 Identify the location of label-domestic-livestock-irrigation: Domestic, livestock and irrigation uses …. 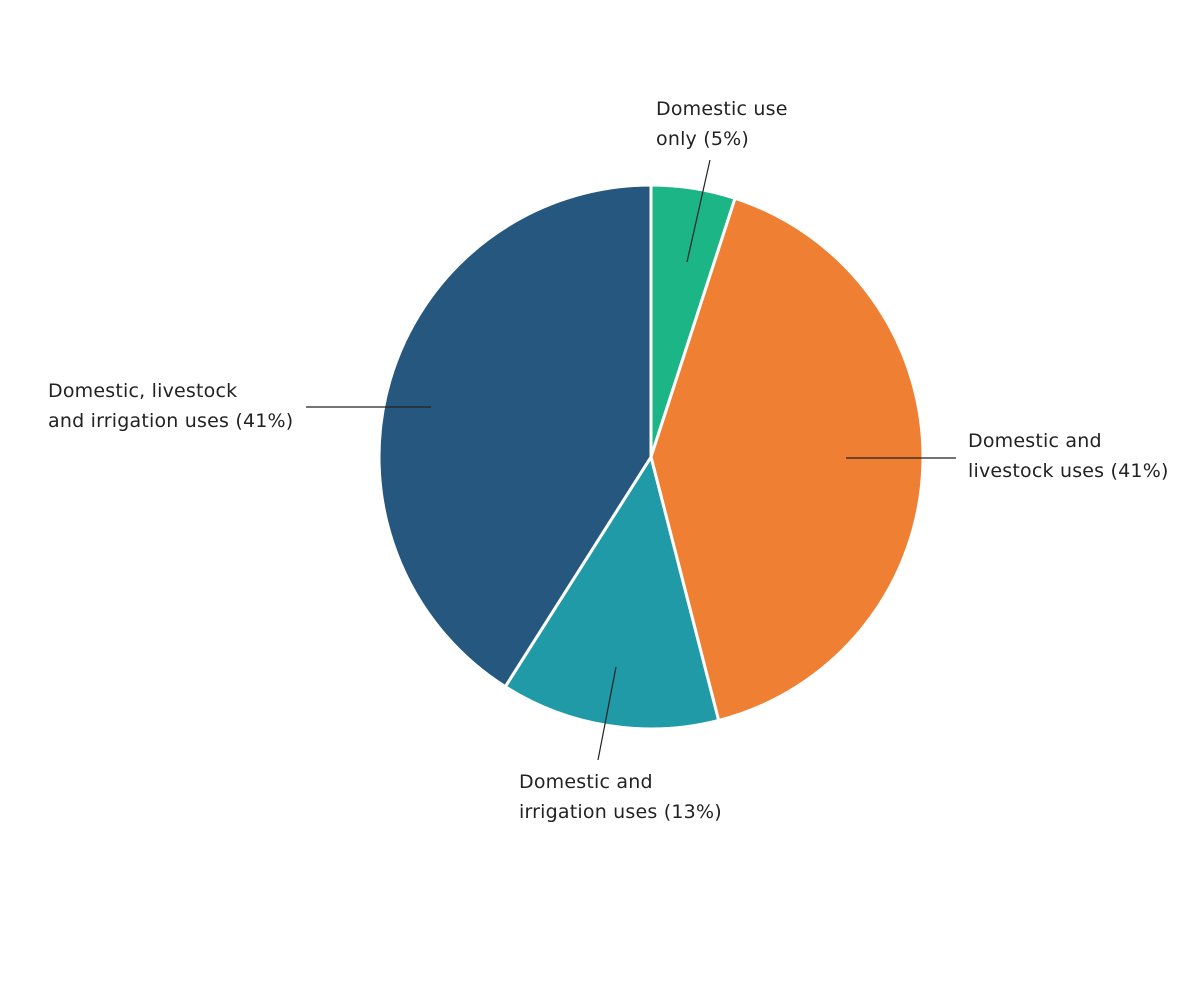
(170, 406).